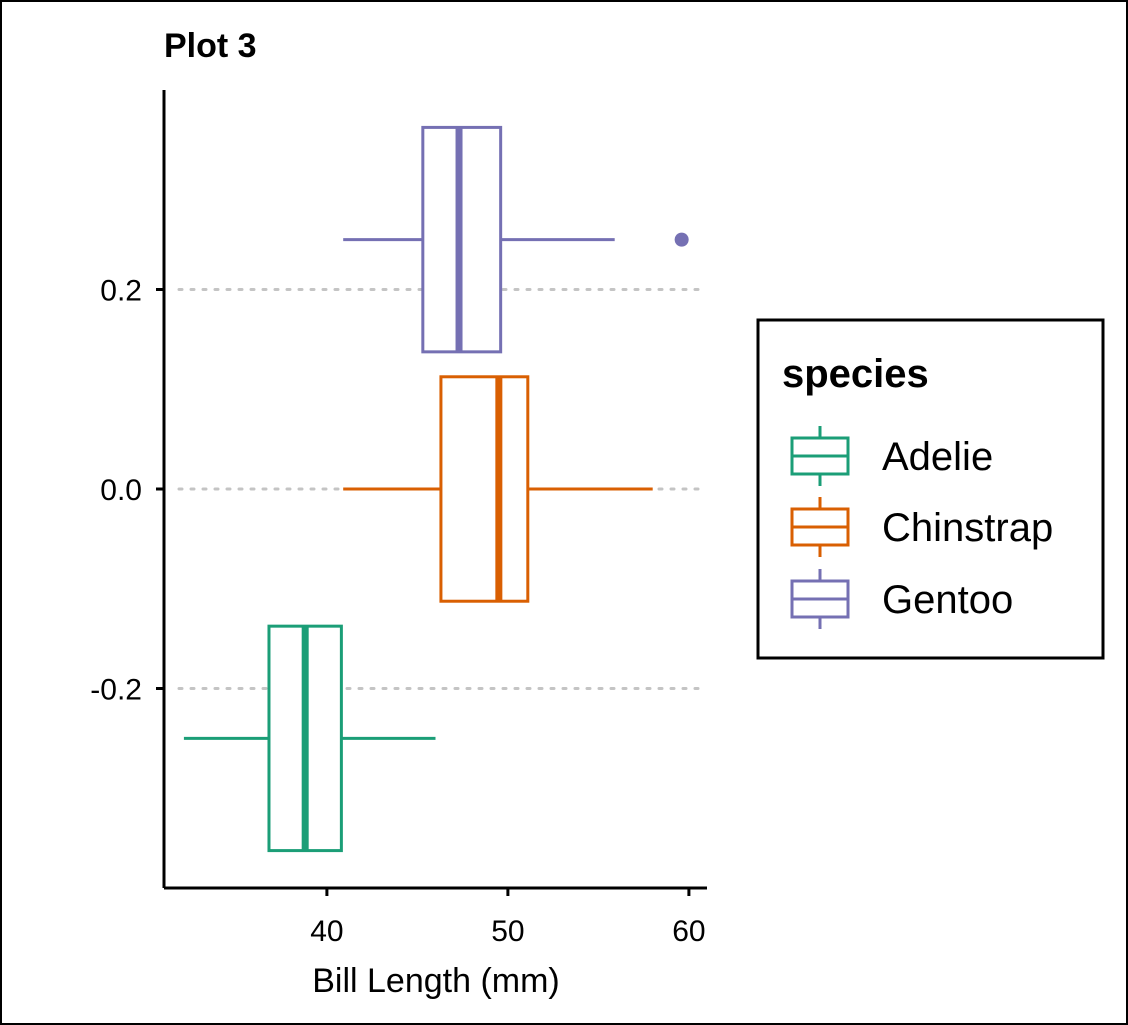 The image size is (1128, 1025). What do you see at coordinates (507, 931) in the screenshot?
I see `x-tick-label-1: 50` at bounding box center [507, 931].